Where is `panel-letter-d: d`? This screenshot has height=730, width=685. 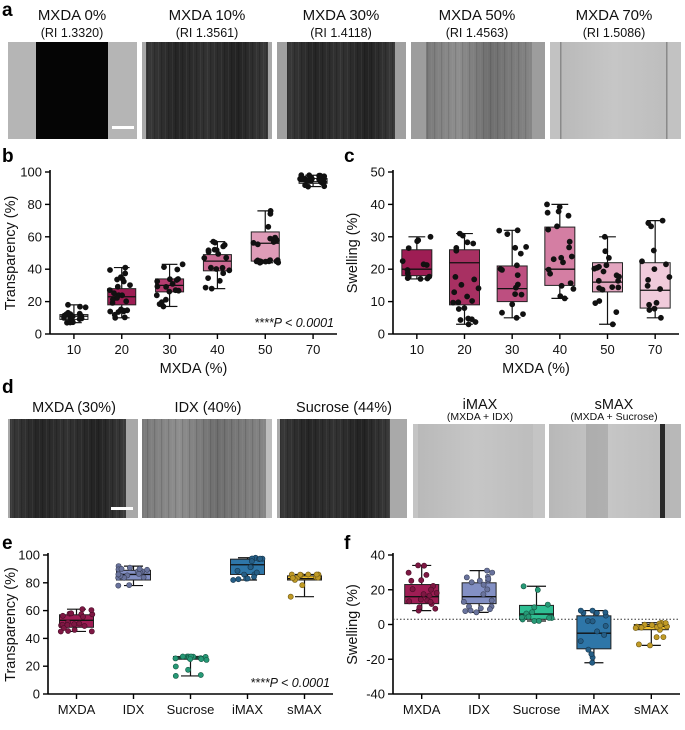 panel-letter-d: d is located at coordinates (8, 387).